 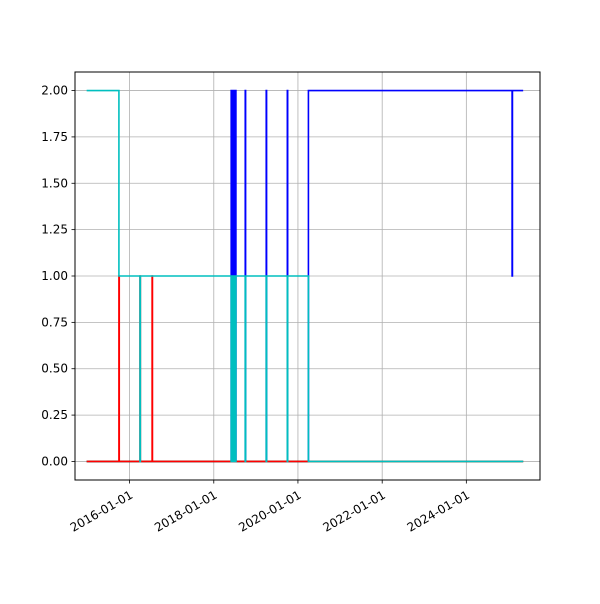 I want to click on y-axis: 0.00 0.25 0.50 0.75 1.00 1.25 1.50 1.75 2.00, so click(x=58, y=276).